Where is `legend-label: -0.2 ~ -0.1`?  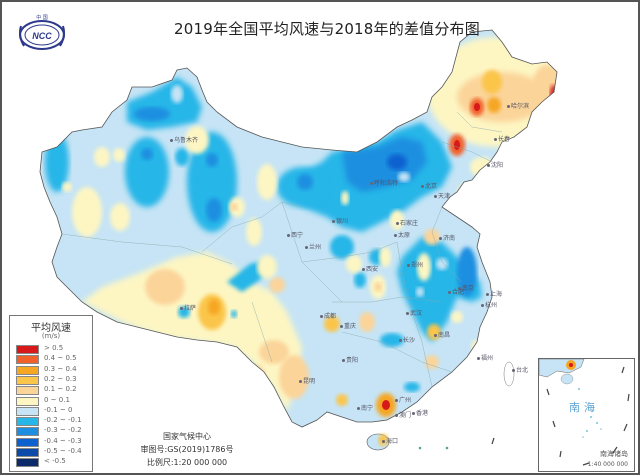
legend-label: -0.2 ~ -0.1 is located at coordinates (63, 420).